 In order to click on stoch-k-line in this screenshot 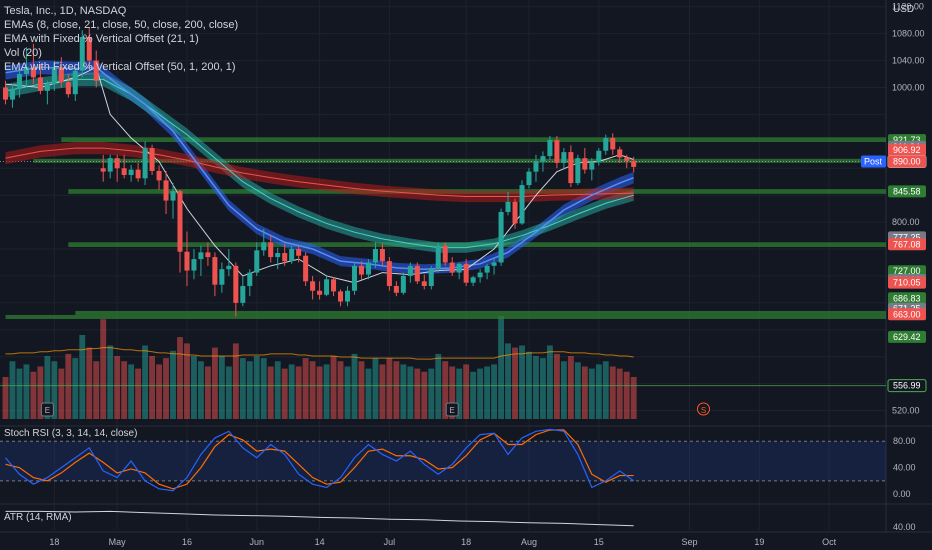, I will do `click(320, 460)`.